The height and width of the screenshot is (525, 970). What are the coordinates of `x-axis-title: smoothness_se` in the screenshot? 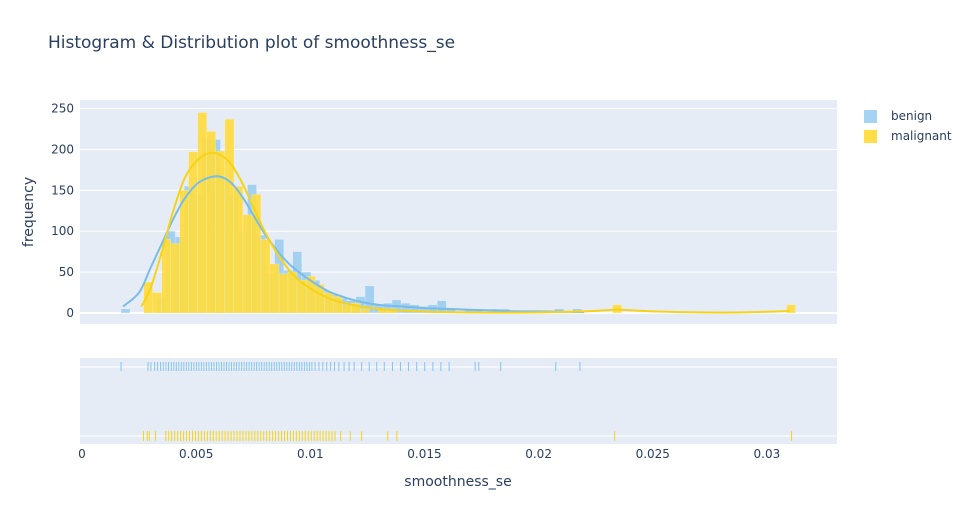 It's located at (457, 482).